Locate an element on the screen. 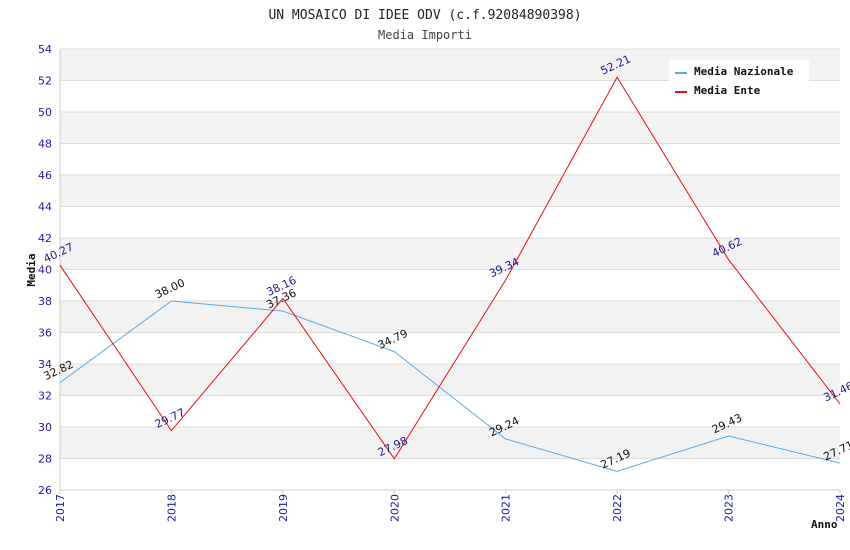 This screenshot has height=550, width=850. legend: Media Nazionale Media Ente is located at coordinates (739, 81).